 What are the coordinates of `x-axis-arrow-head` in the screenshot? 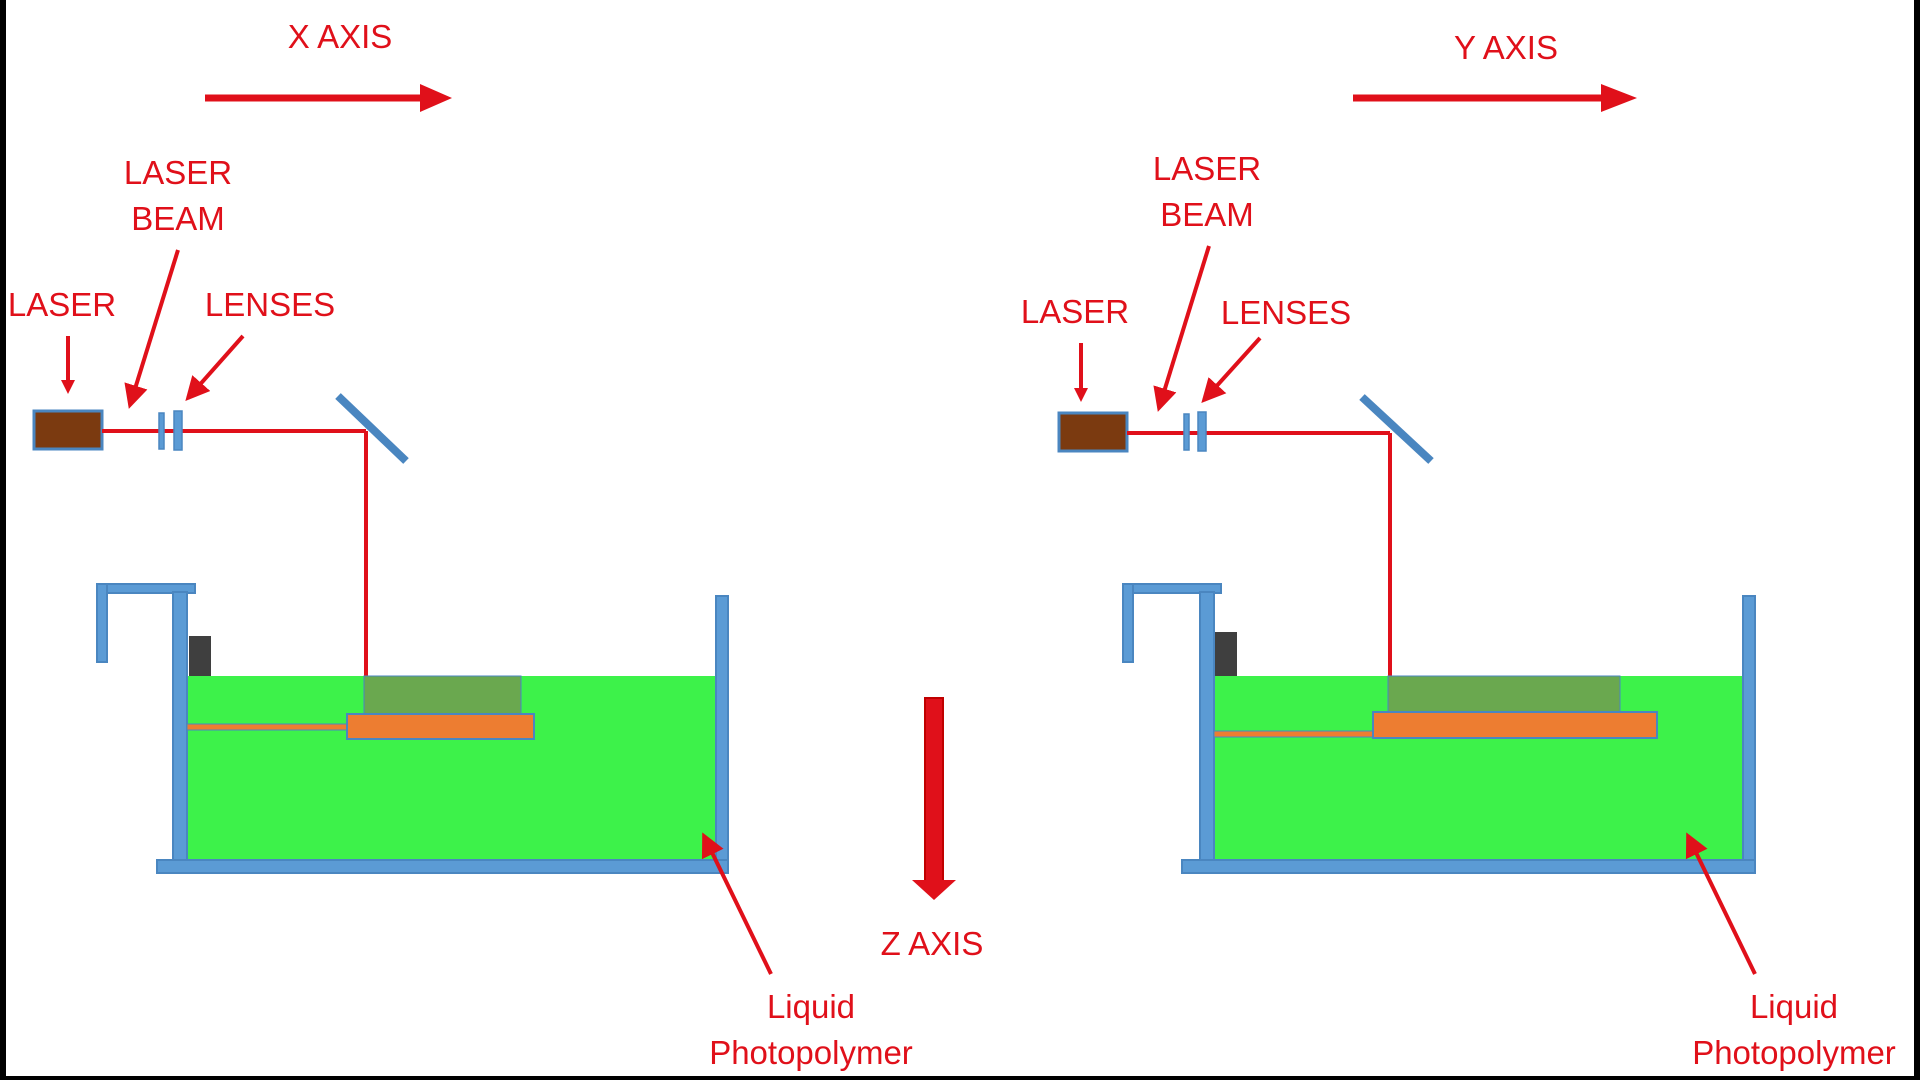 It's located at (436, 98).